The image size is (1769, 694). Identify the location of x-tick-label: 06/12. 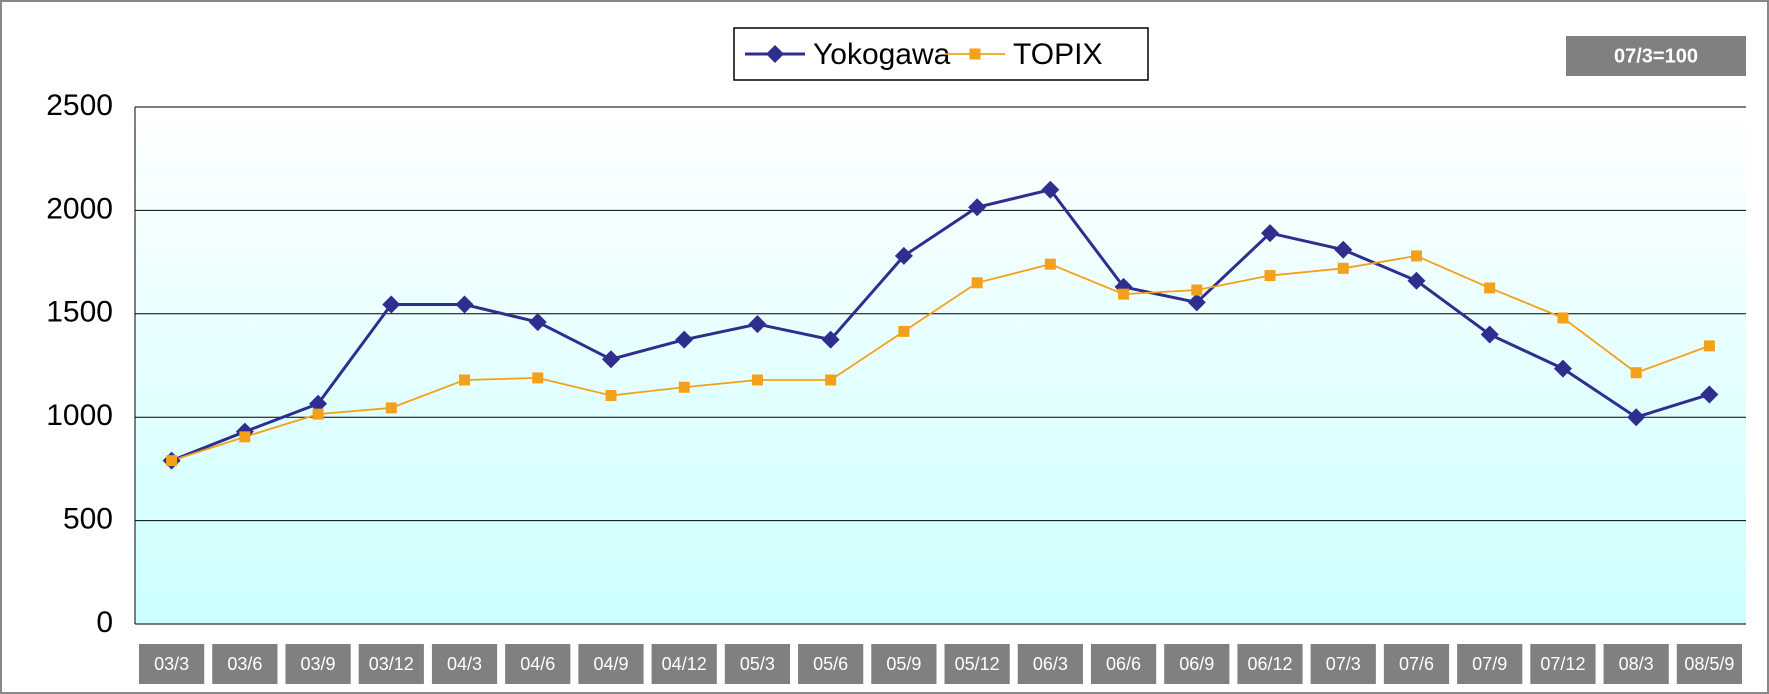
(1269, 664).